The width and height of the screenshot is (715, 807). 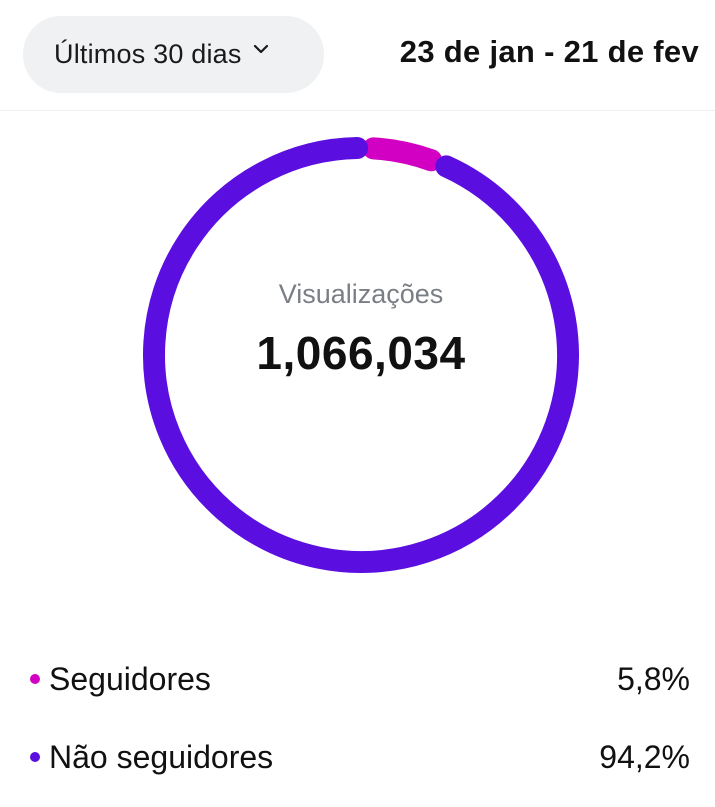 I want to click on legend-value-non-followers: 94,2%, so click(x=644, y=756).